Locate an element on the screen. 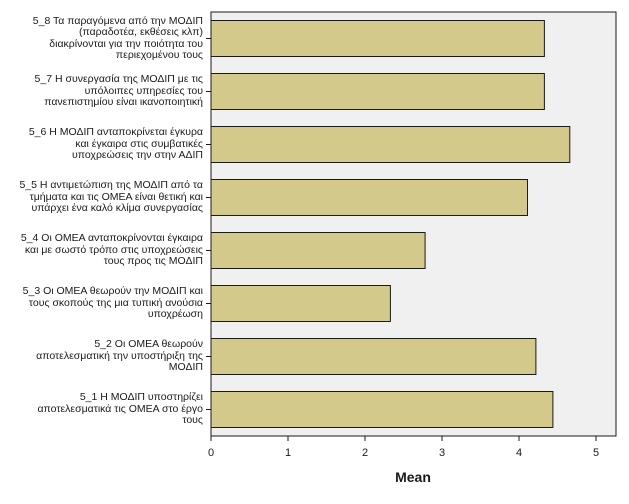 This screenshot has width=629, height=504. x-tick-label: 5 is located at coordinates (596, 453).